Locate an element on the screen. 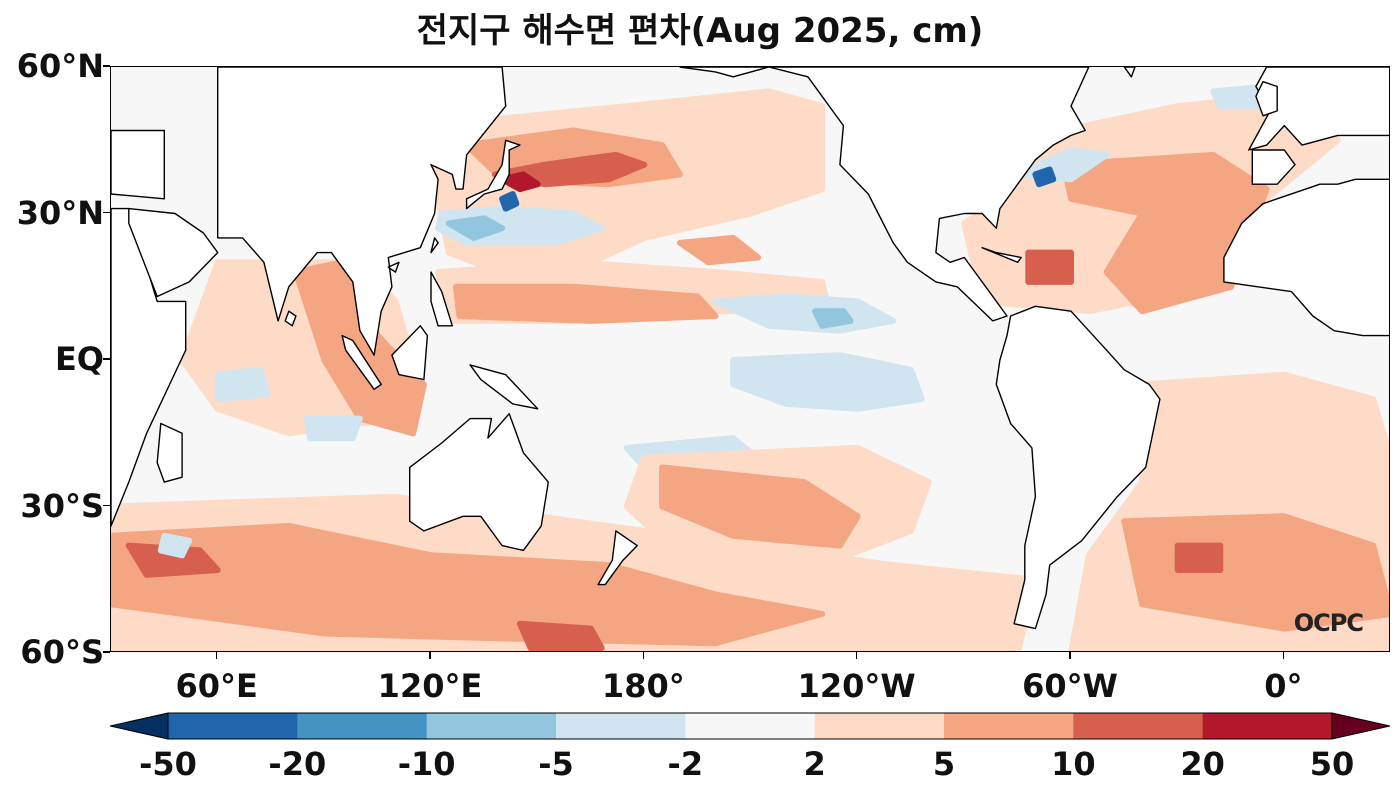 The image size is (1400, 796). lat-tick-label: 60°N is located at coordinates (60, 66).